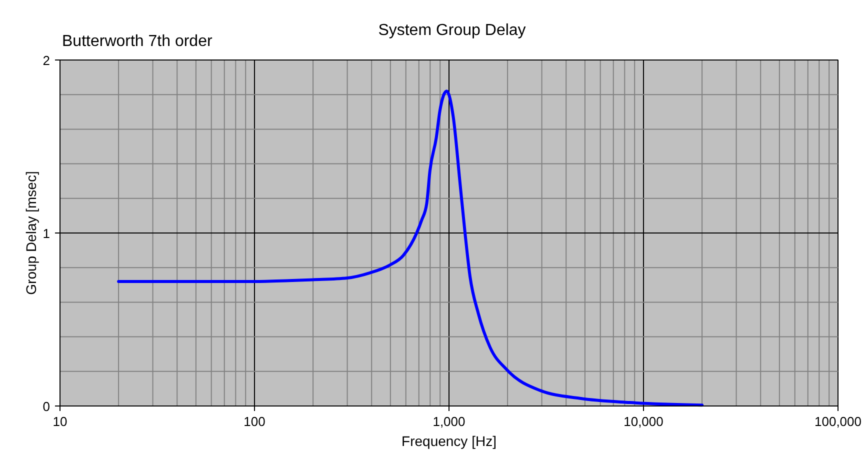 The width and height of the screenshot is (868, 453). Describe the element at coordinates (644, 421) in the screenshot. I see `x-tick-label: 10,000` at that location.